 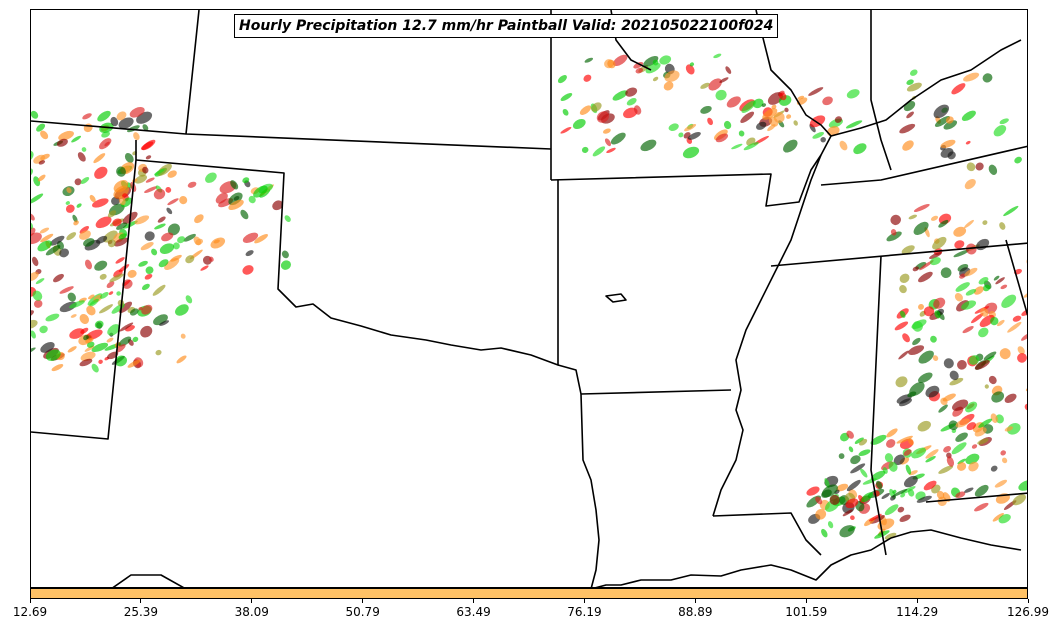 I want to click on border-co-north, so click(x=192, y=72).